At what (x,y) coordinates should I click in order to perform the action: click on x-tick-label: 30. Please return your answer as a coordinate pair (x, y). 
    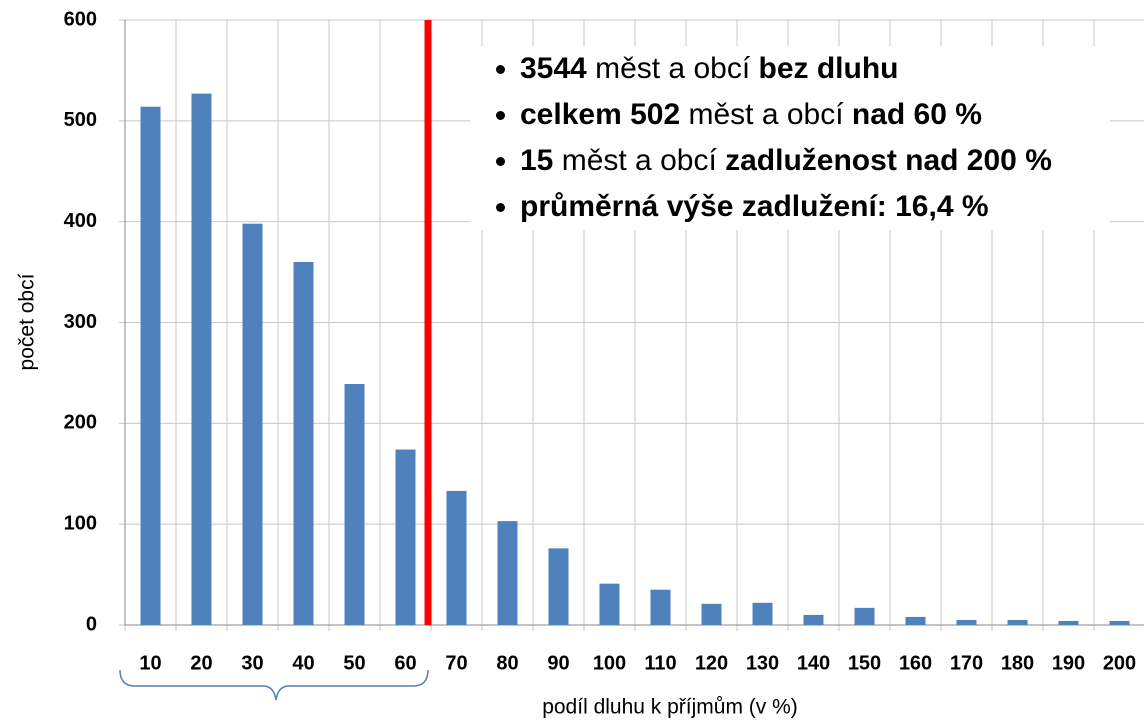
    Looking at the image, I should click on (252, 663).